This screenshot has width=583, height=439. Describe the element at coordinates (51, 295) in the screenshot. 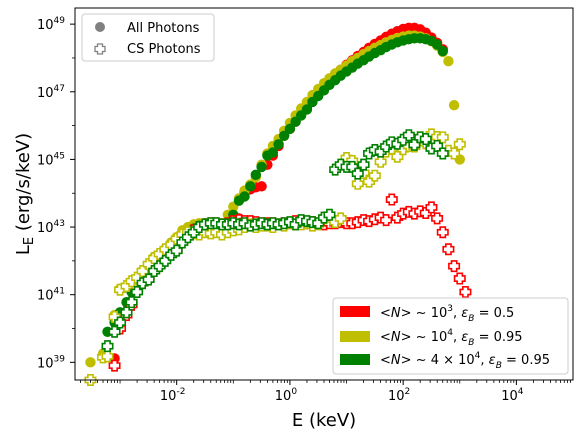

I see `y-tick-label: 1041` at that location.